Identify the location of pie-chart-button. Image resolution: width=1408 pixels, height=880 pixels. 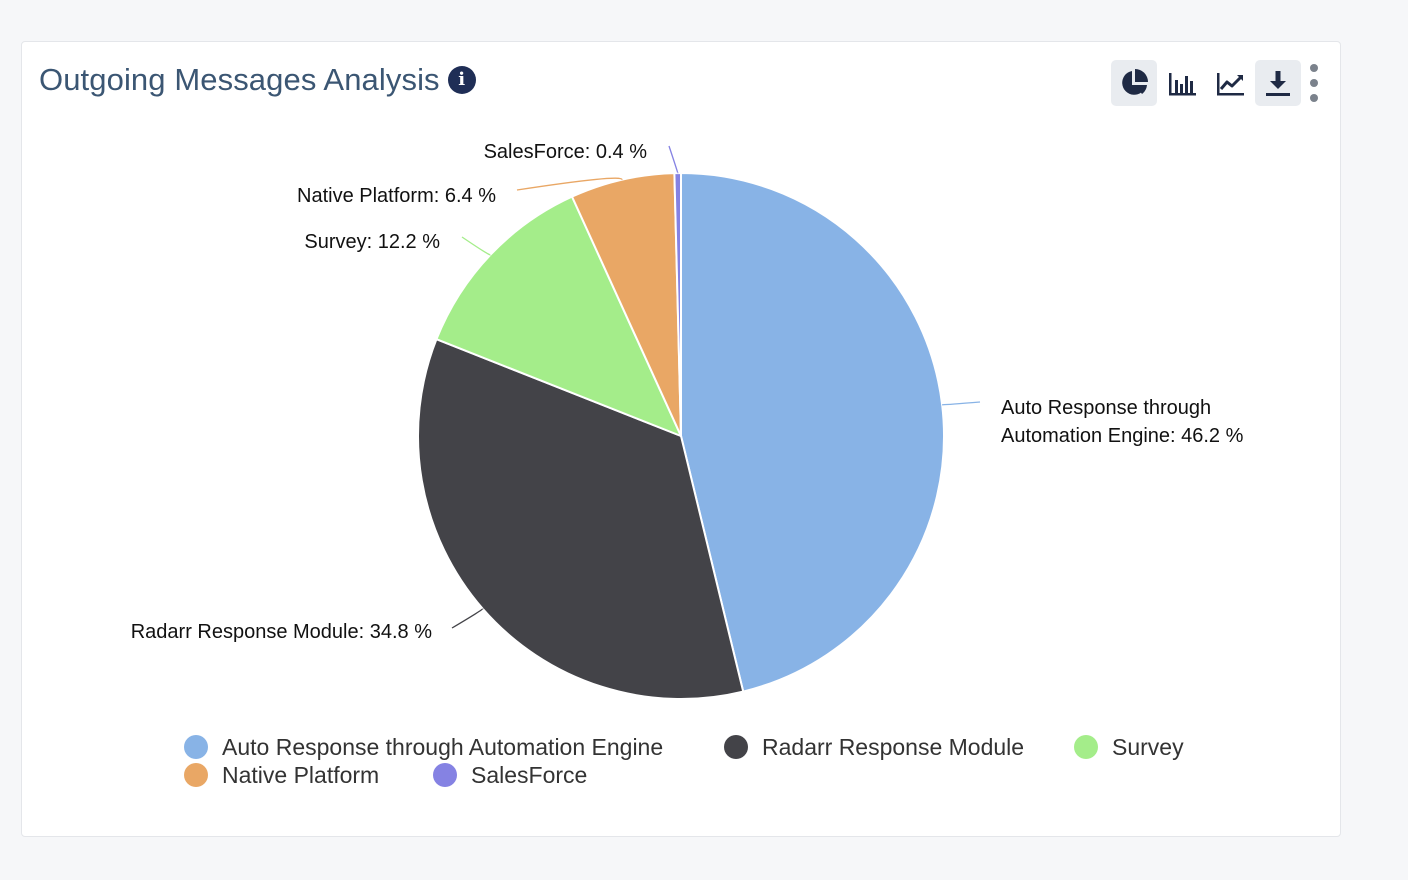
(1134, 83).